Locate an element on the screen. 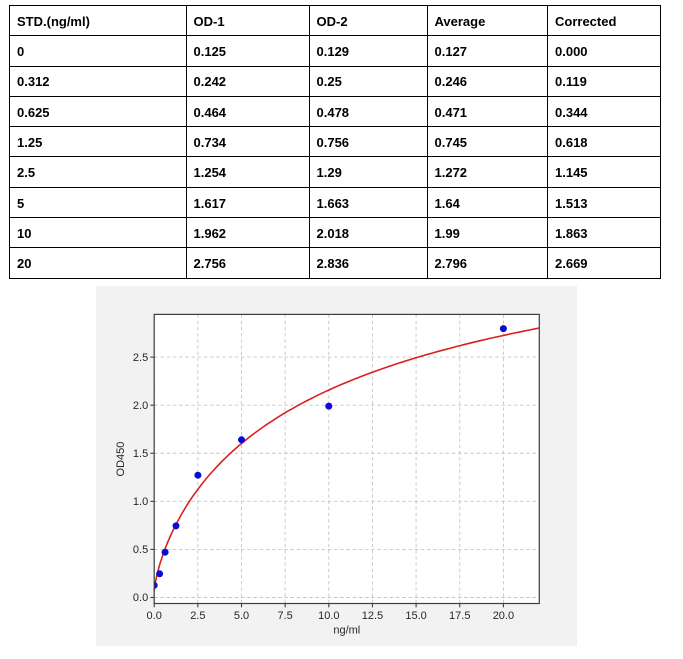 Image resolution: width=683 pixels, height=659 pixels. svg-text: 15.0 is located at coordinates (415, 616).